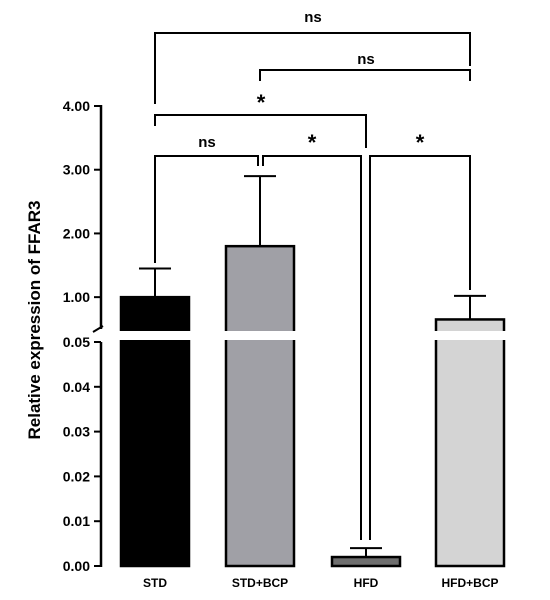 This screenshot has width=550, height=600. What do you see at coordinates (260, 583) in the screenshot?
I see `category-label: STD+BCP` at bounding box center [260, 583].